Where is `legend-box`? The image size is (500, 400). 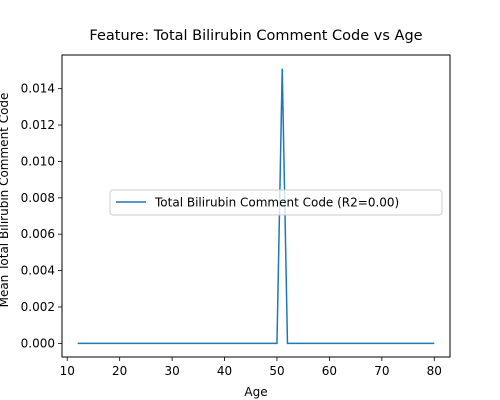 legend-box is located at coordinates (276, 202).